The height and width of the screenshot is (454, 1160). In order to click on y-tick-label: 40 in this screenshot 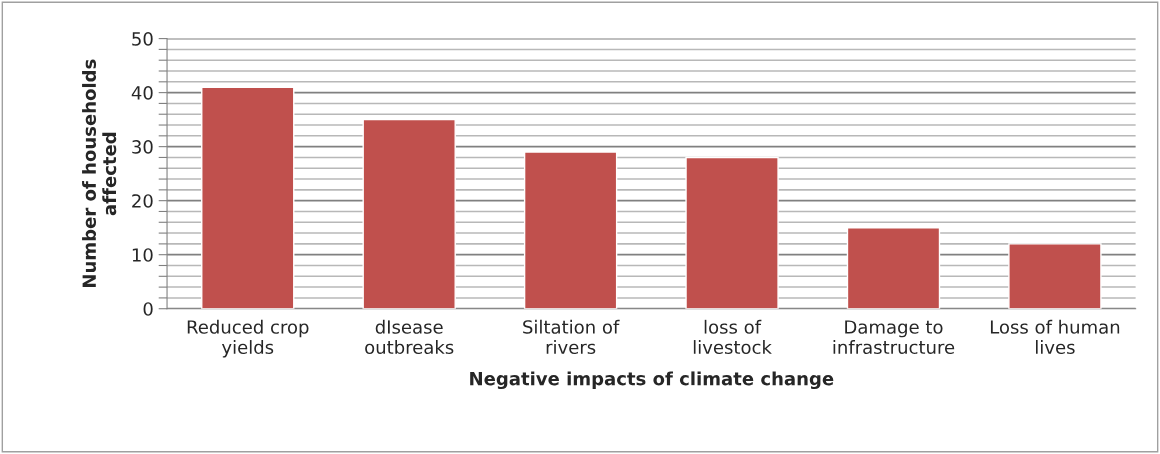, I will do `click(142, 93)`.